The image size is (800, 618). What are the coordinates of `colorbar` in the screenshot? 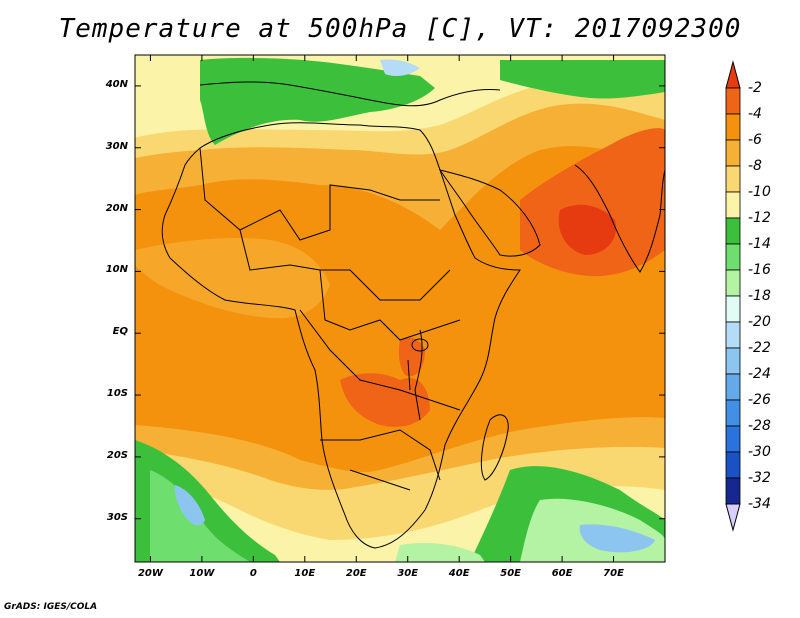 It's located at (733, 296).